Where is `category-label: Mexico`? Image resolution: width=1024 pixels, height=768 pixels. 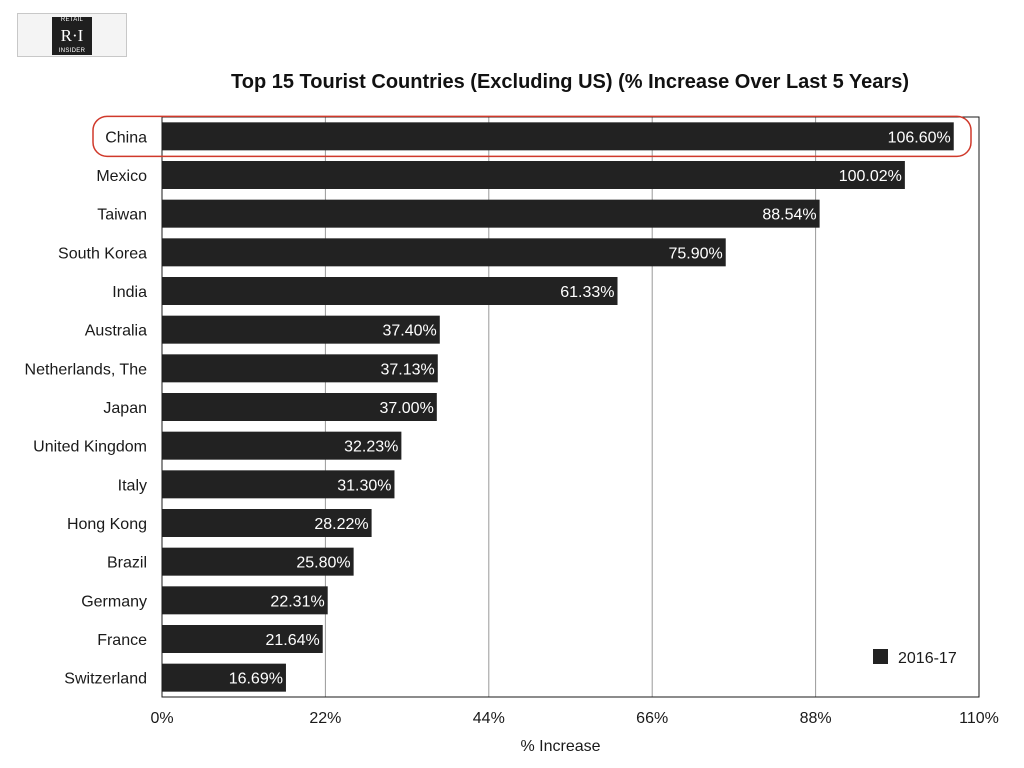
category-label: Mexico is located at coordinates (121, 176).